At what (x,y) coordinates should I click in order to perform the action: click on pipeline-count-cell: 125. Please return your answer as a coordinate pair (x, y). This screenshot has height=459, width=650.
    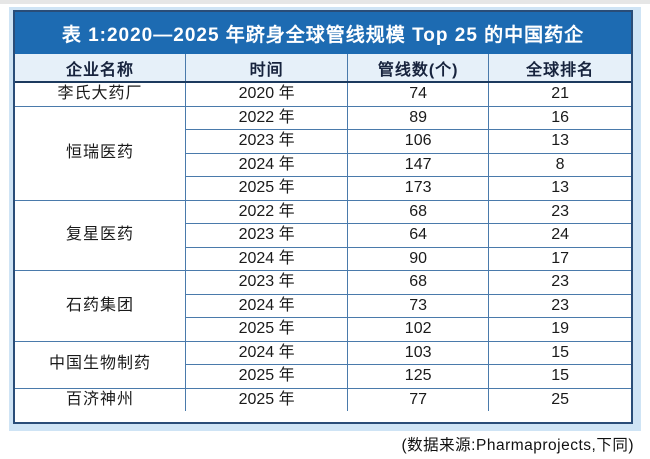
    Looking at the image, I should click on (418, 376).